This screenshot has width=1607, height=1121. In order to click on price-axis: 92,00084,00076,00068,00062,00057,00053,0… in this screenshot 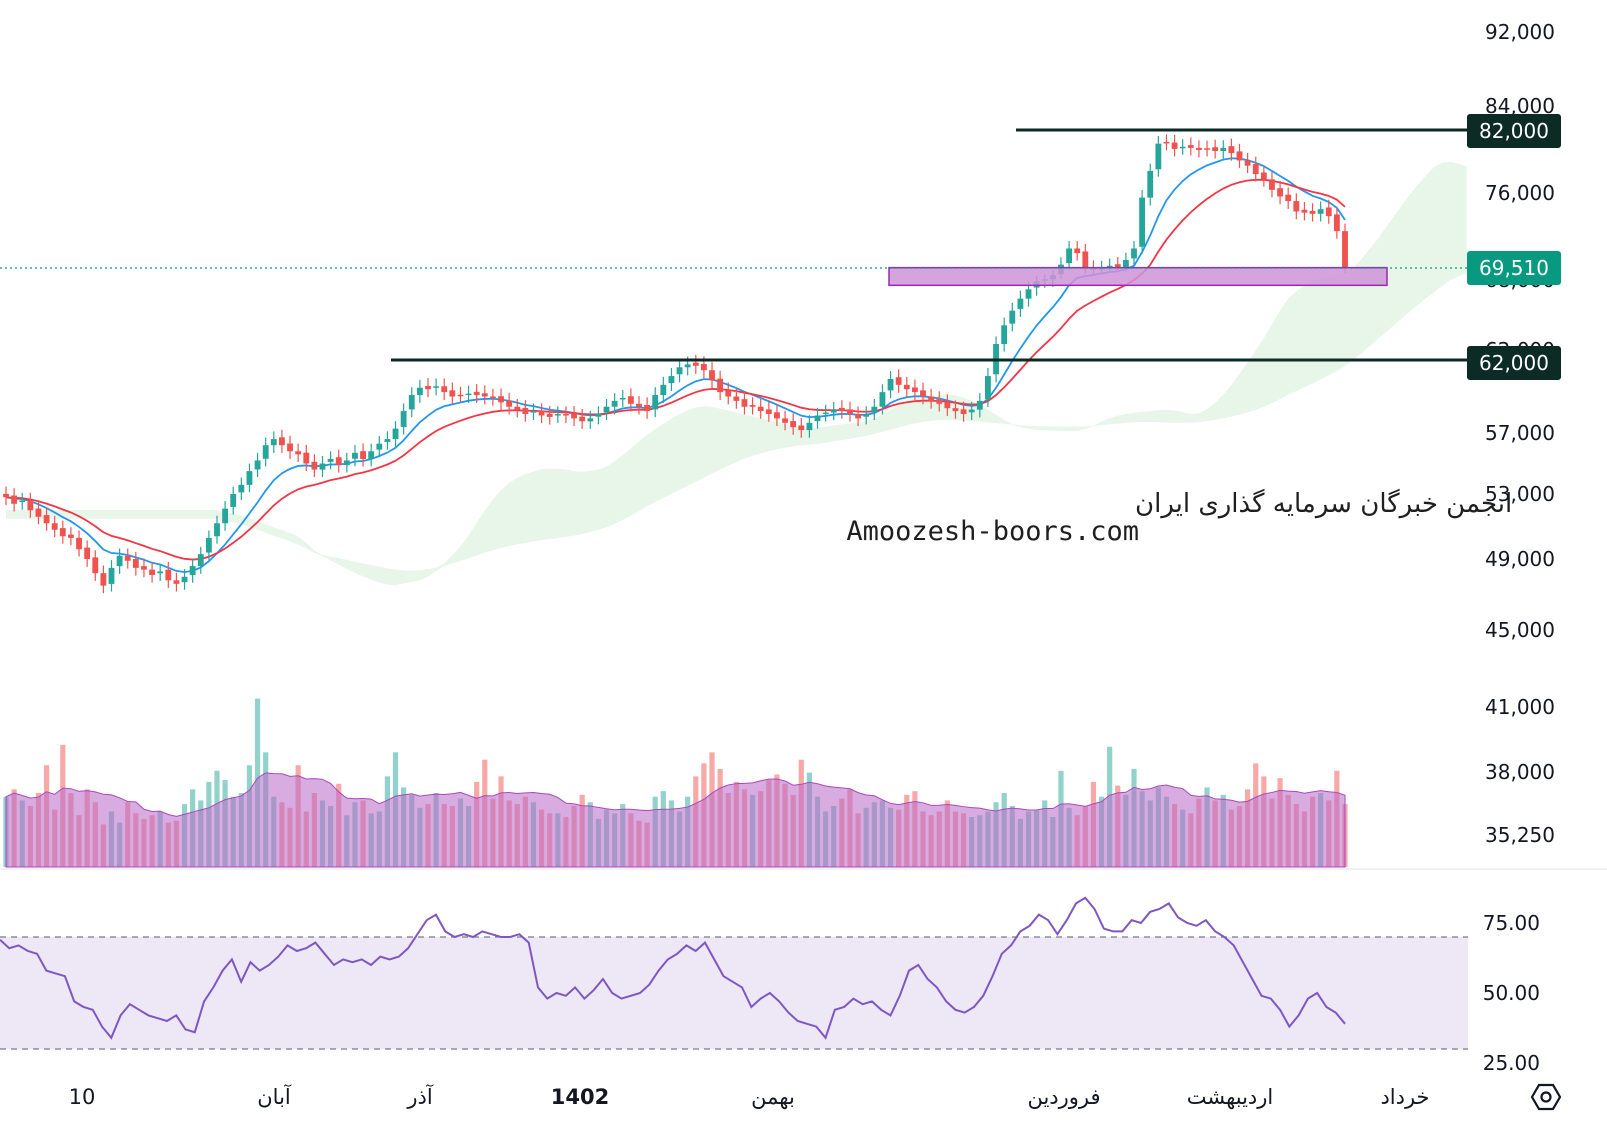, I will do `click(1520, 433)`.